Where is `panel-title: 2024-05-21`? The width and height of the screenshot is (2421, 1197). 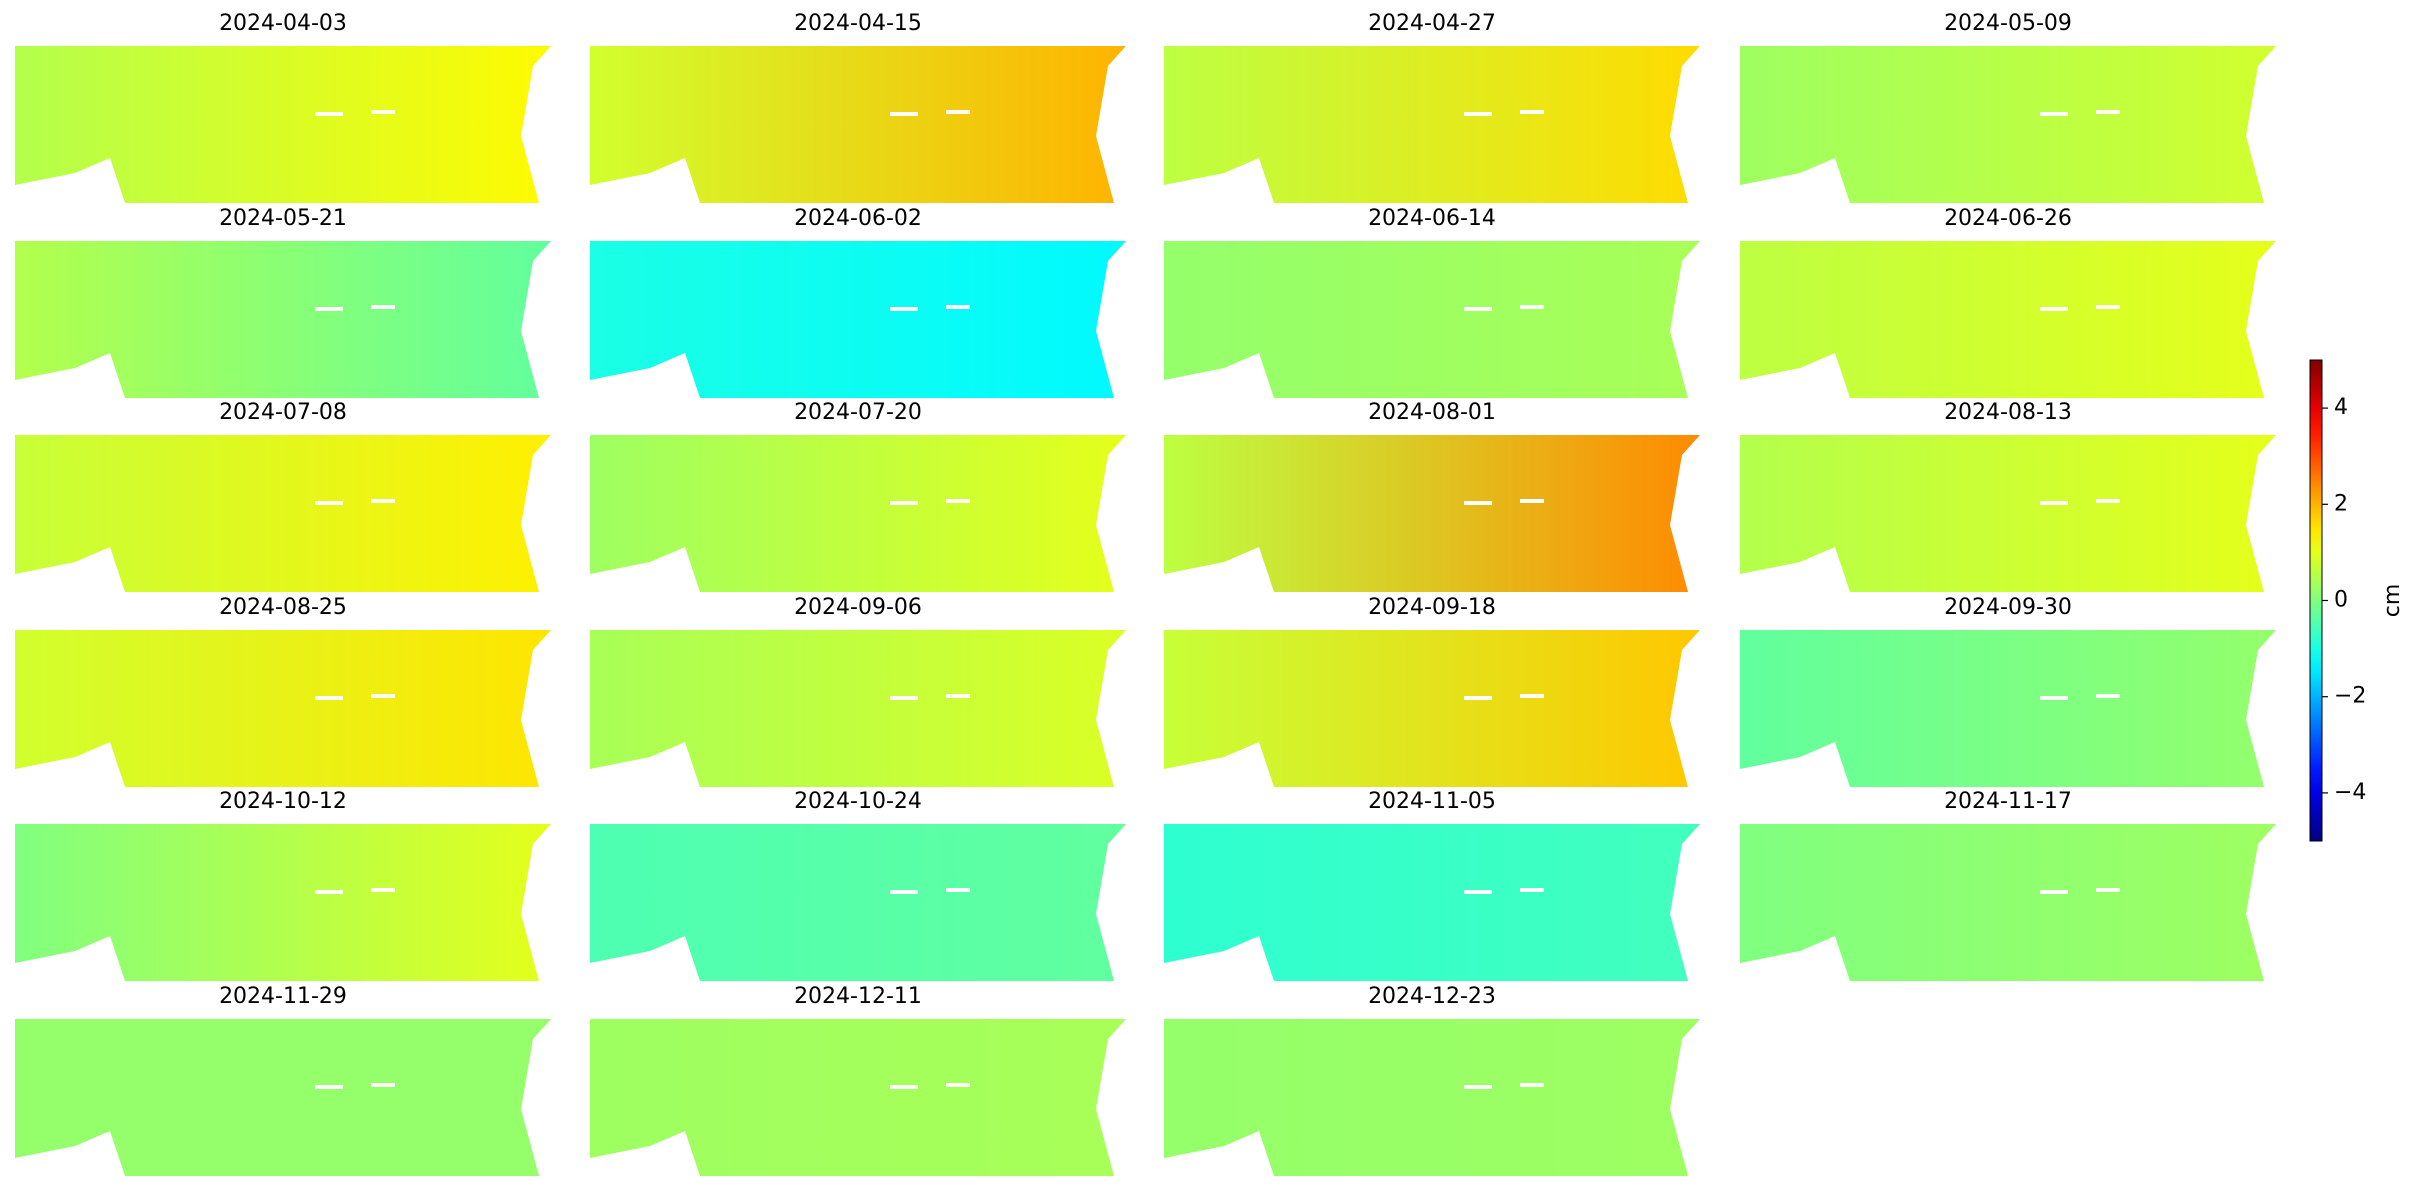
panel-title: 2024-05-21 is located at coordinates (283, 218).